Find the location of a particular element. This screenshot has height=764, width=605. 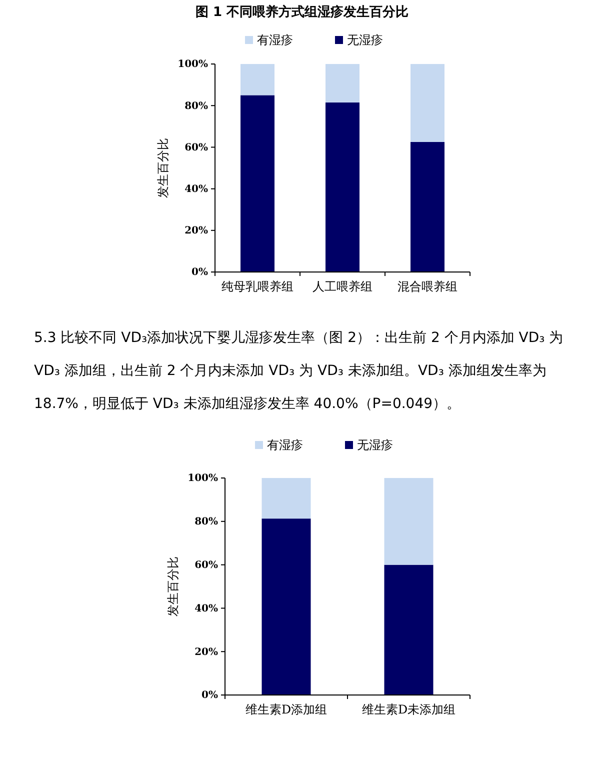

x-tick-label: 人工喂养组 is located at coordinates (342, 287).